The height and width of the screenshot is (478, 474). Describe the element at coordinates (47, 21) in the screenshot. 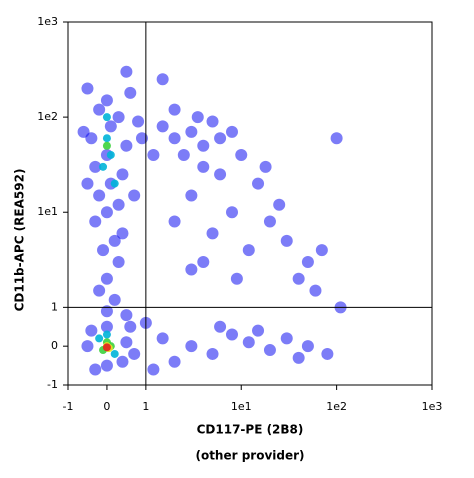

I see `y-tick-label: 1e3` at that location.